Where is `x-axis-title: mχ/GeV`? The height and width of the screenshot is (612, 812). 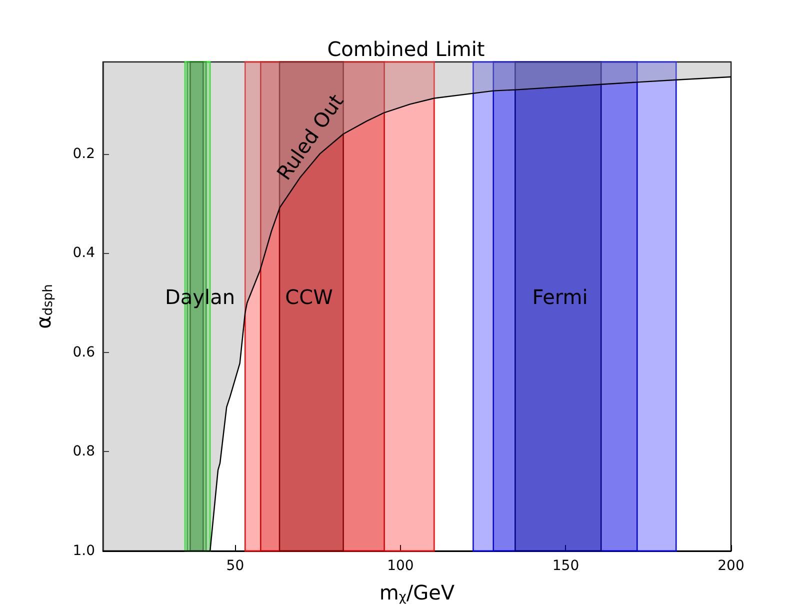
x-axis-title: mχ/GeV is located at coordinates (417, 592).